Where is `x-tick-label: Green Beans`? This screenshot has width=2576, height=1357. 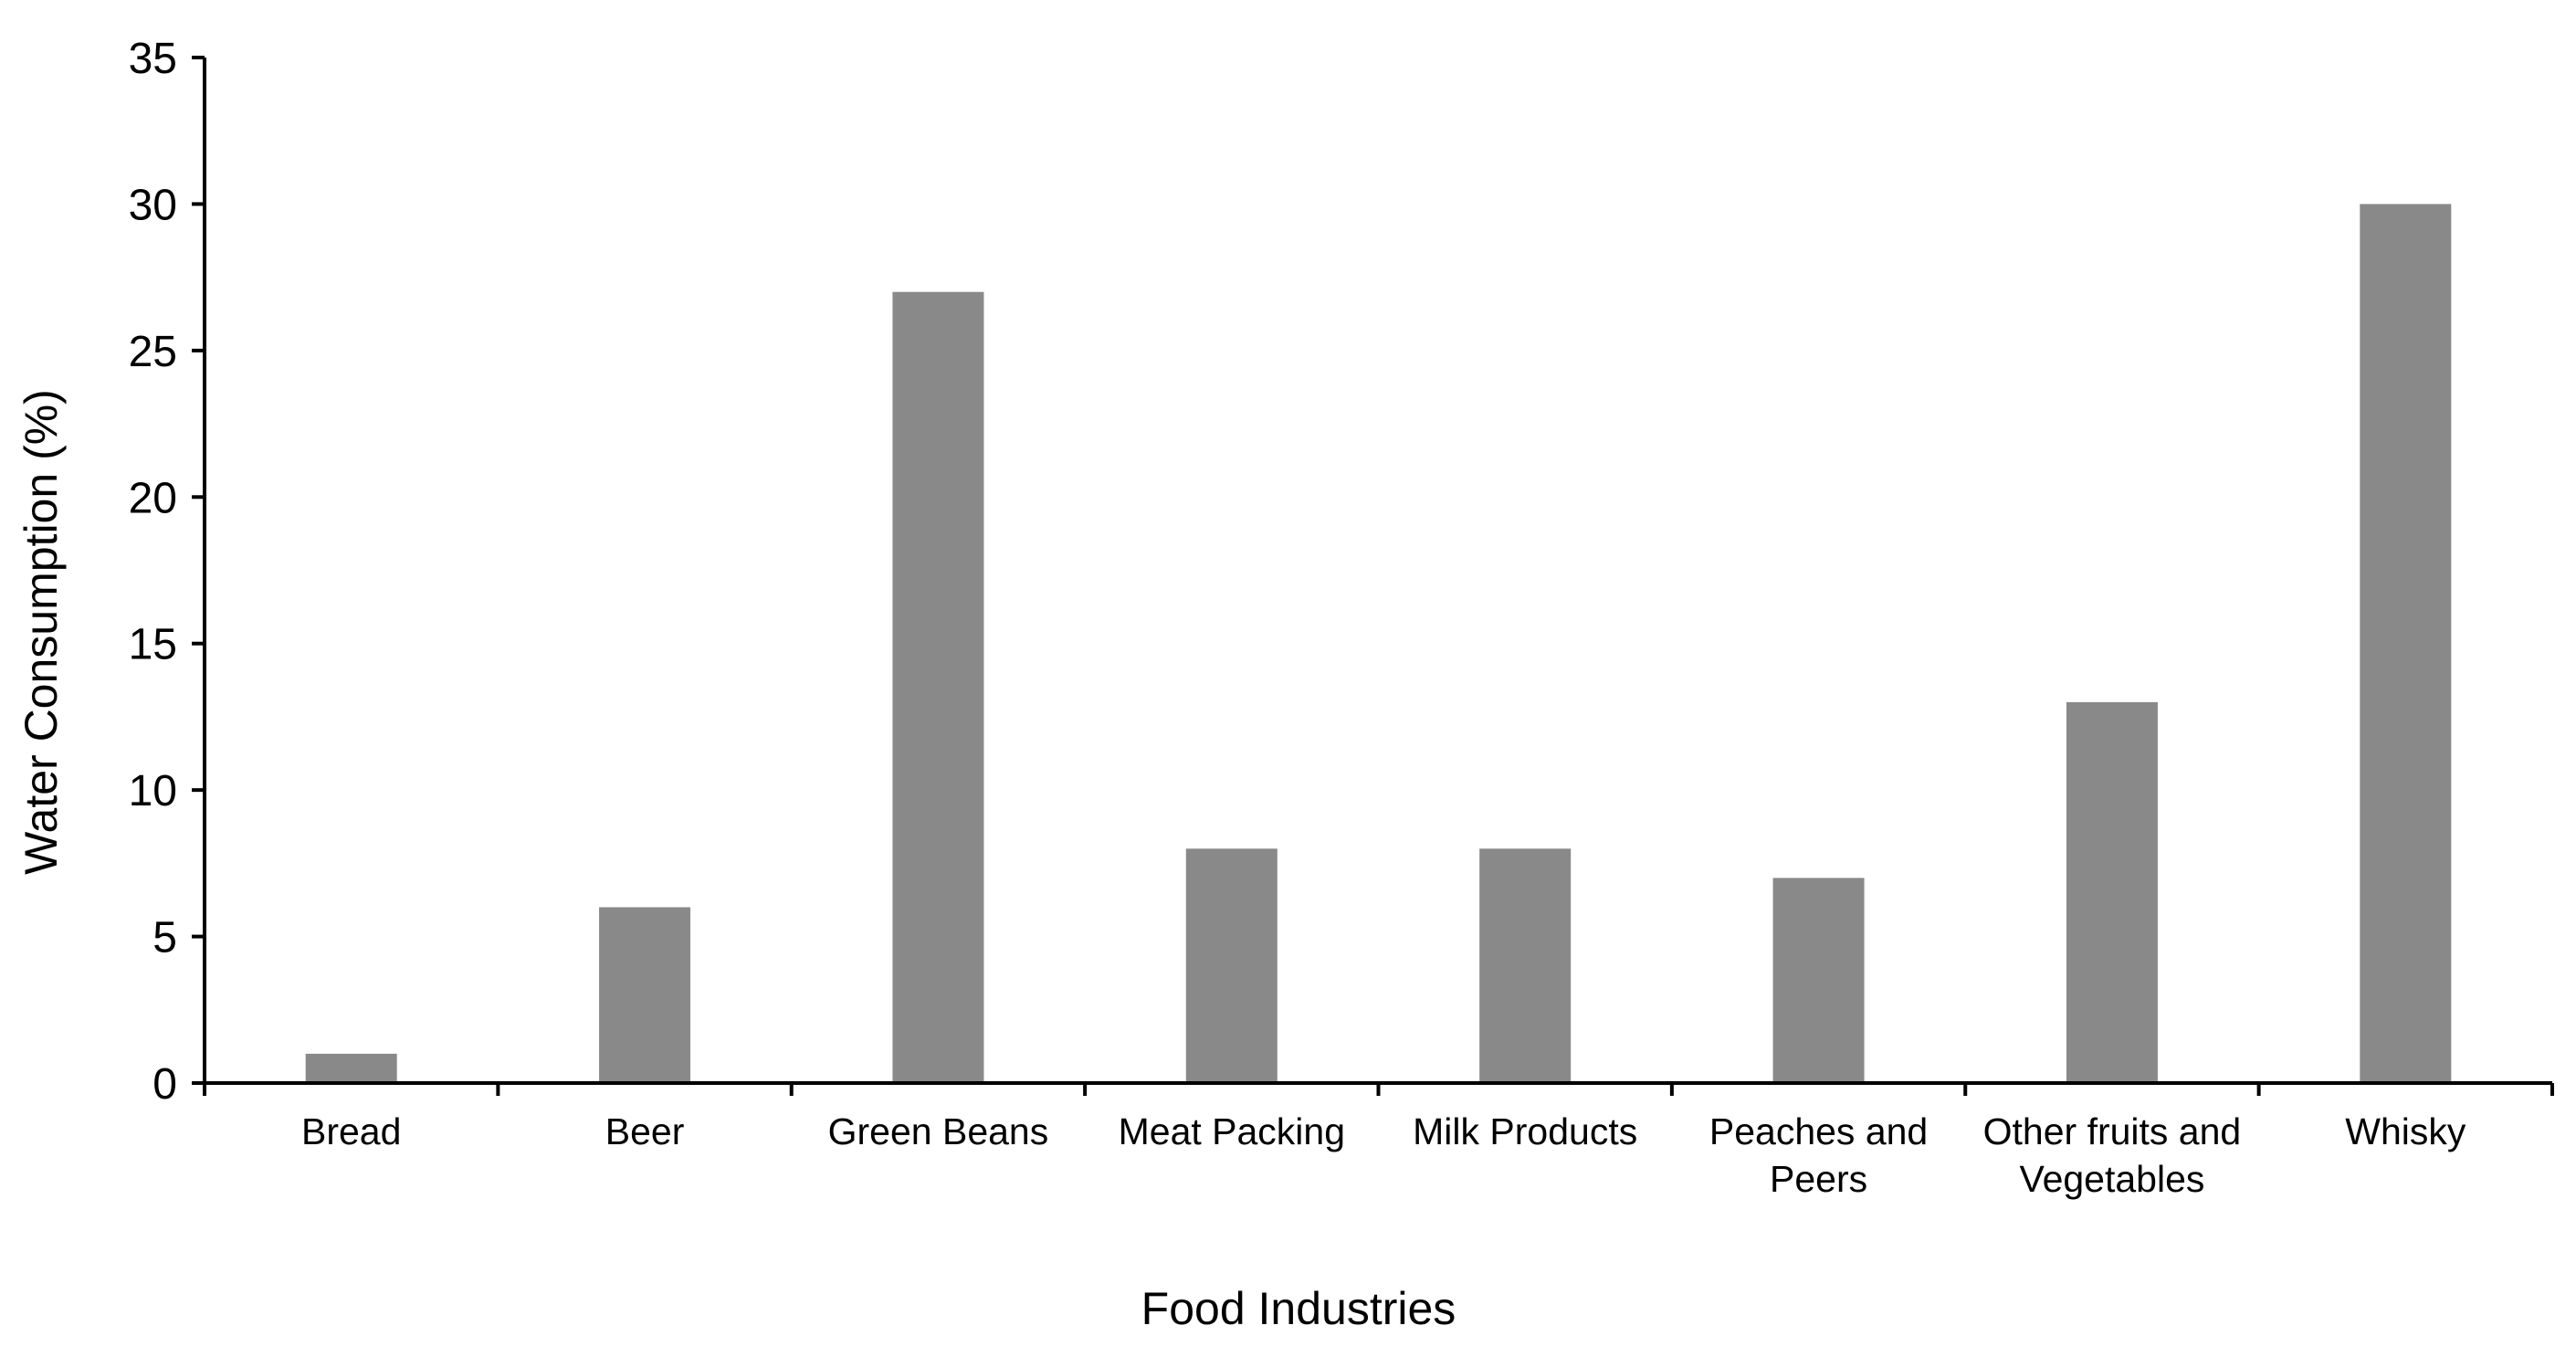
x-tick-label: Green Beans is located at coordinates (938, 1131).